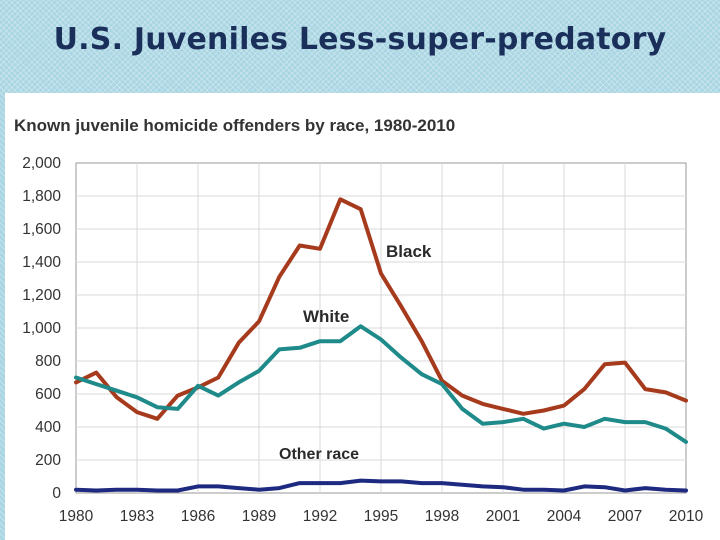 The width and height of the screenshot is (720, 540). What do you see at coordinates (259, 516) in the screenshot?
I see `x-tick-label: 1989` at bounding box center [259, 516].